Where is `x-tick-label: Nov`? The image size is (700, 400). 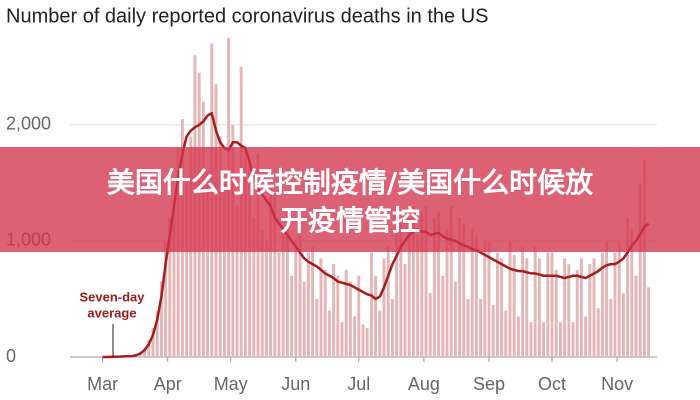
x-tick-label: Nov is located at coordinates (617, 384).